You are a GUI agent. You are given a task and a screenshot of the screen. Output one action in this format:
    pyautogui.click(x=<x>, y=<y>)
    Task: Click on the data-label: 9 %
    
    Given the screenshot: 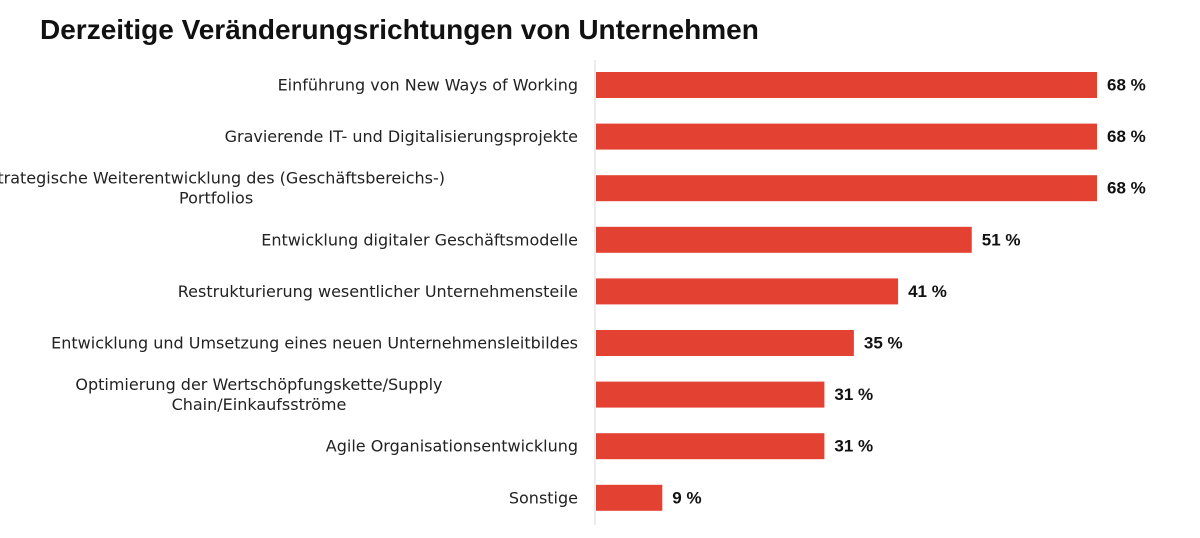 What is the action you would take?
    pyautogui.click(x=686, y=497)
    